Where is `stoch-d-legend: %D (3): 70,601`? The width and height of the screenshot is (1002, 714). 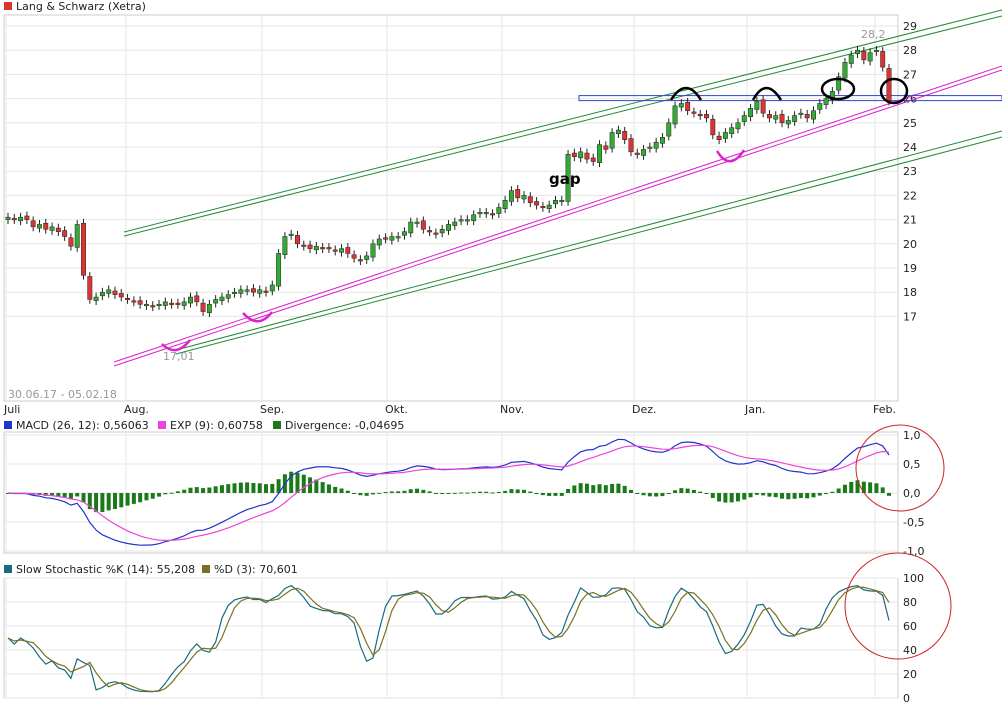 stoch-d-legend: %D (3): 70,601 is located at coordinates (256, 569).